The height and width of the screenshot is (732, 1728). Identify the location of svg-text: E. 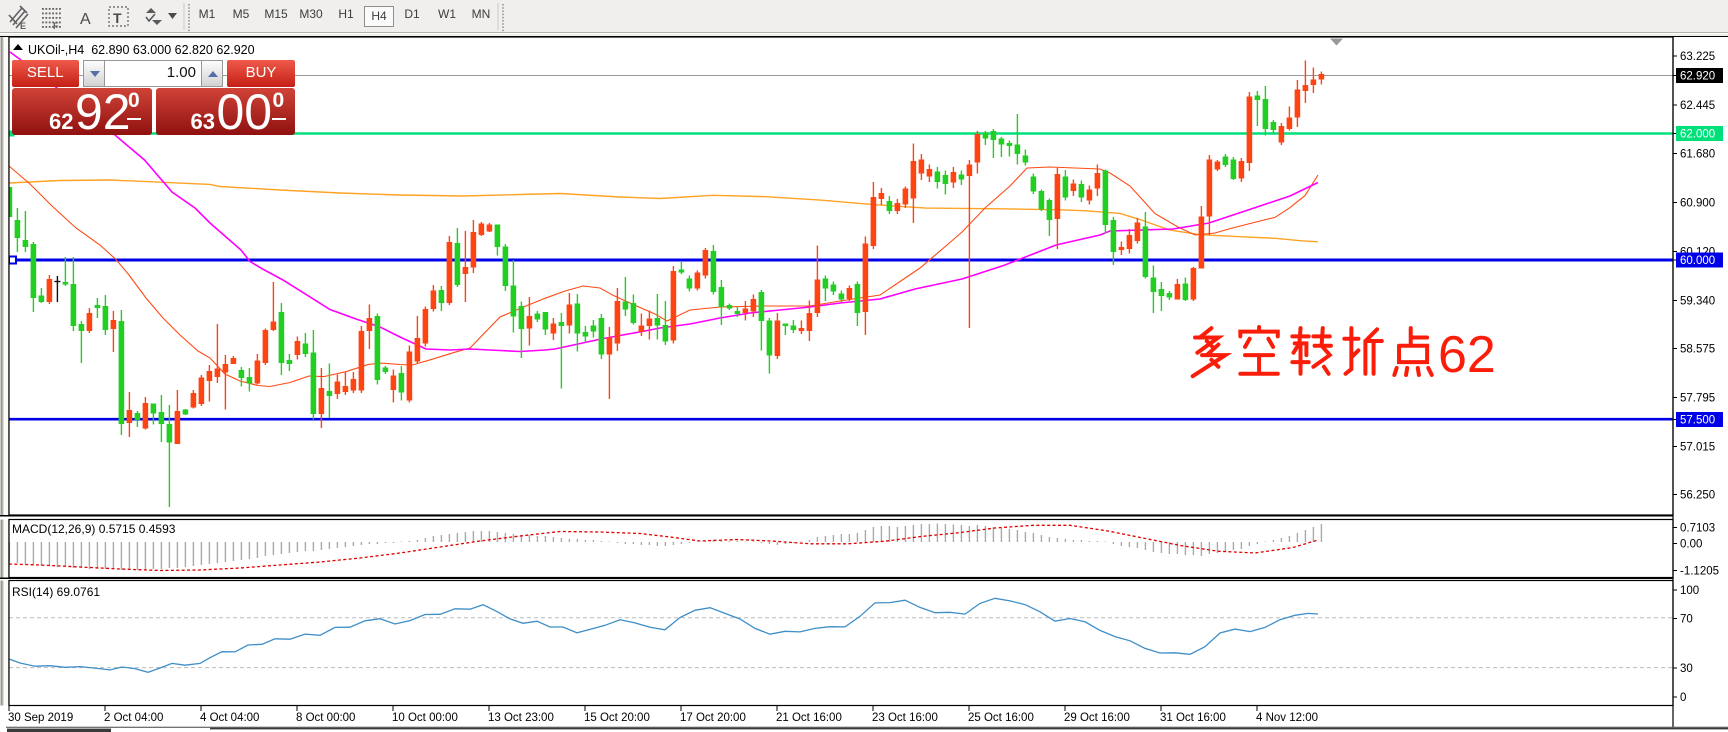
(23, 26).